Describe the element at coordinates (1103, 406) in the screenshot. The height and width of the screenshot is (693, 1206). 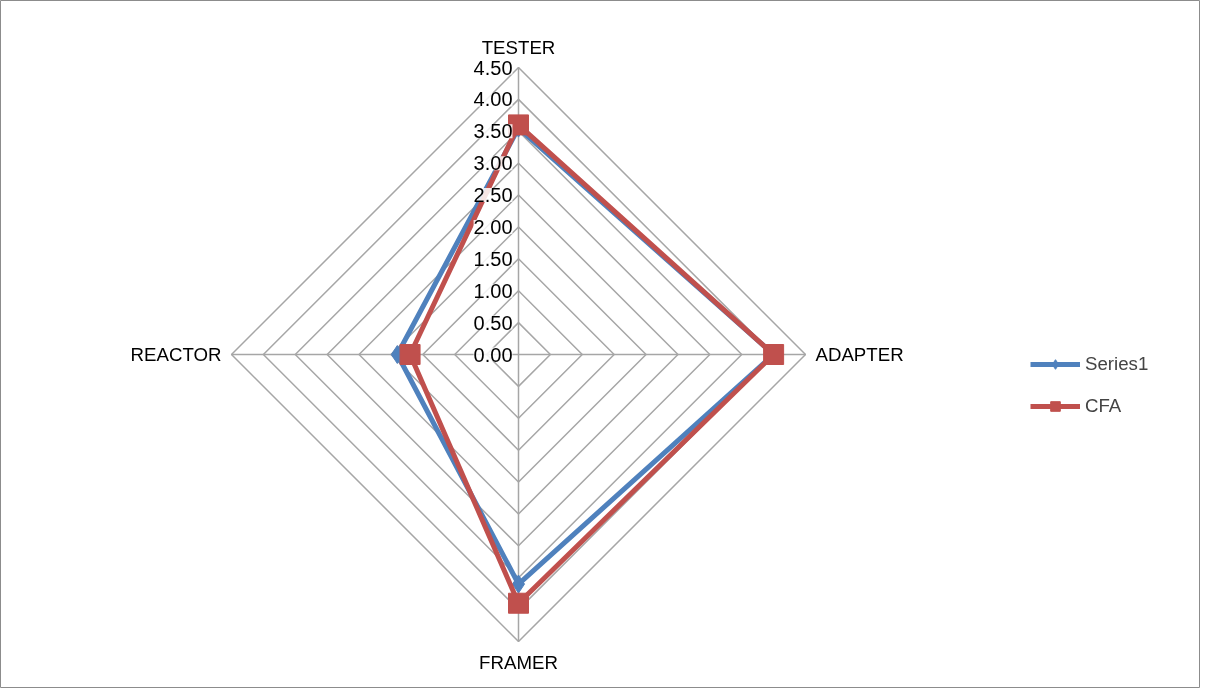
I see `legend-label: CFA` at that location.